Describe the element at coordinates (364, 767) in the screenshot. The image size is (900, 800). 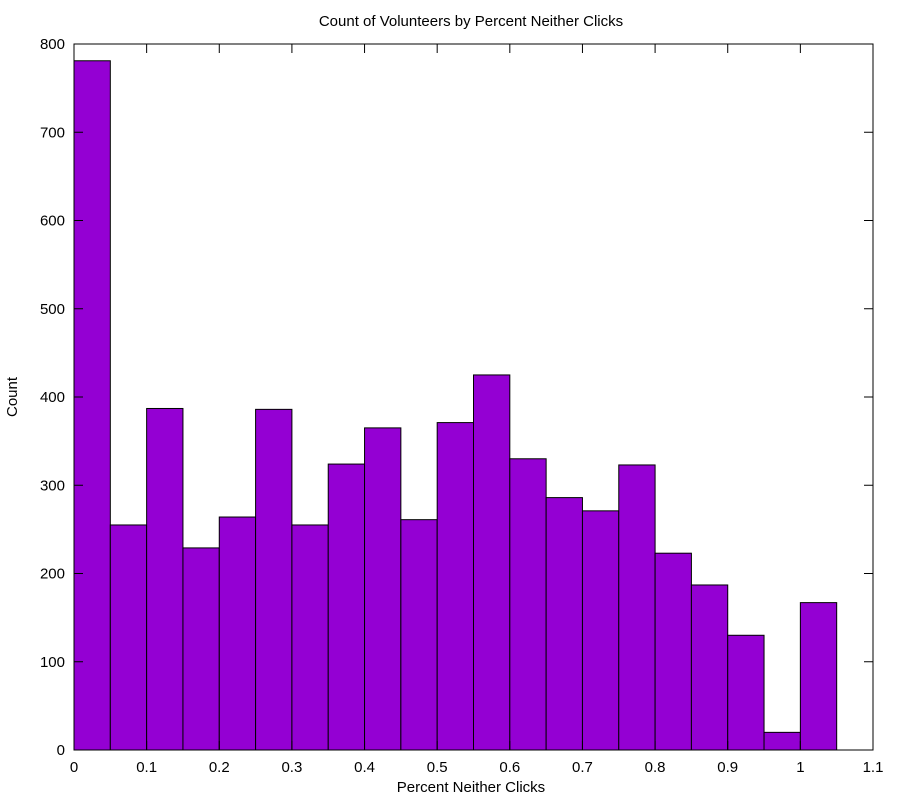
I see `x-tick-label-4: 0.4` at that location.